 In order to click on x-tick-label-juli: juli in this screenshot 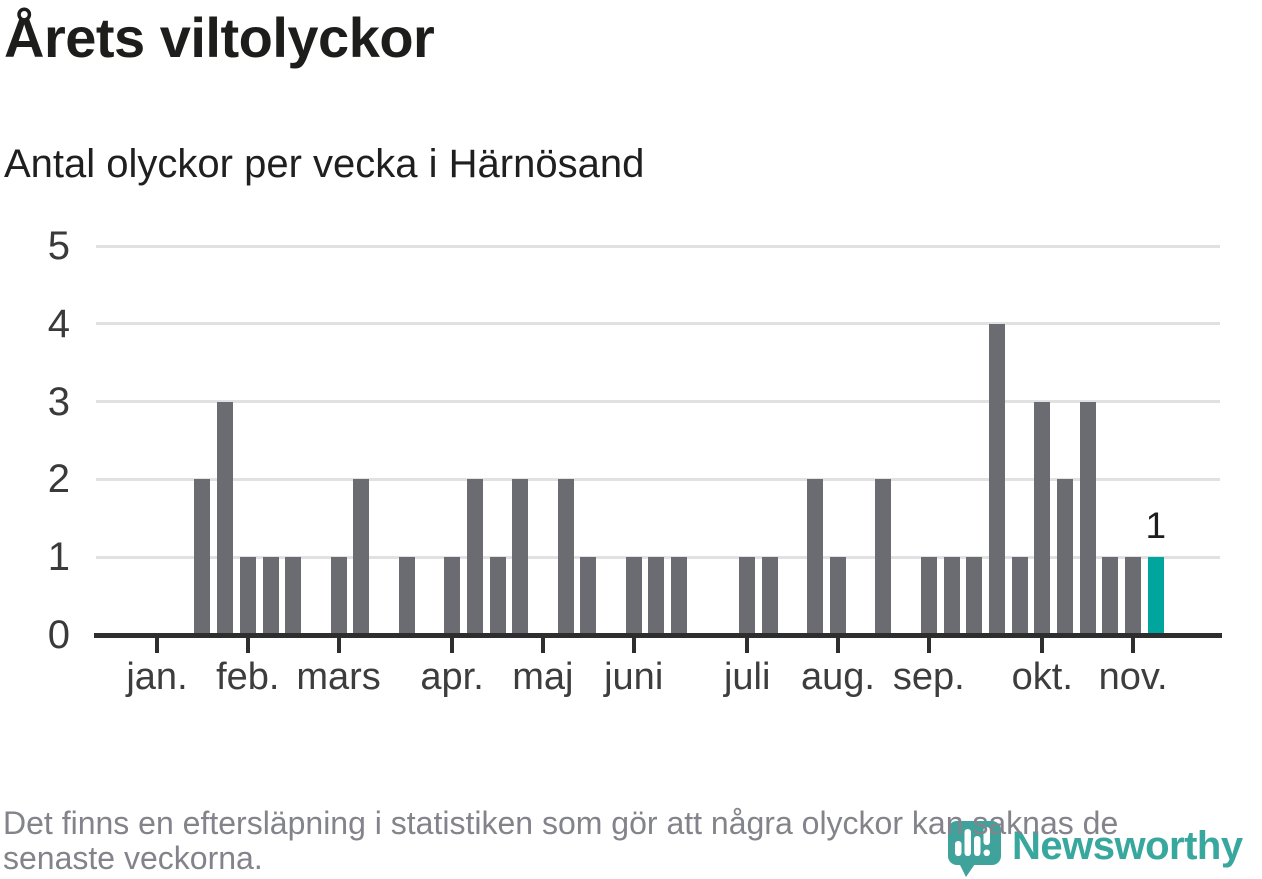, I will do `click(747, 677)`.